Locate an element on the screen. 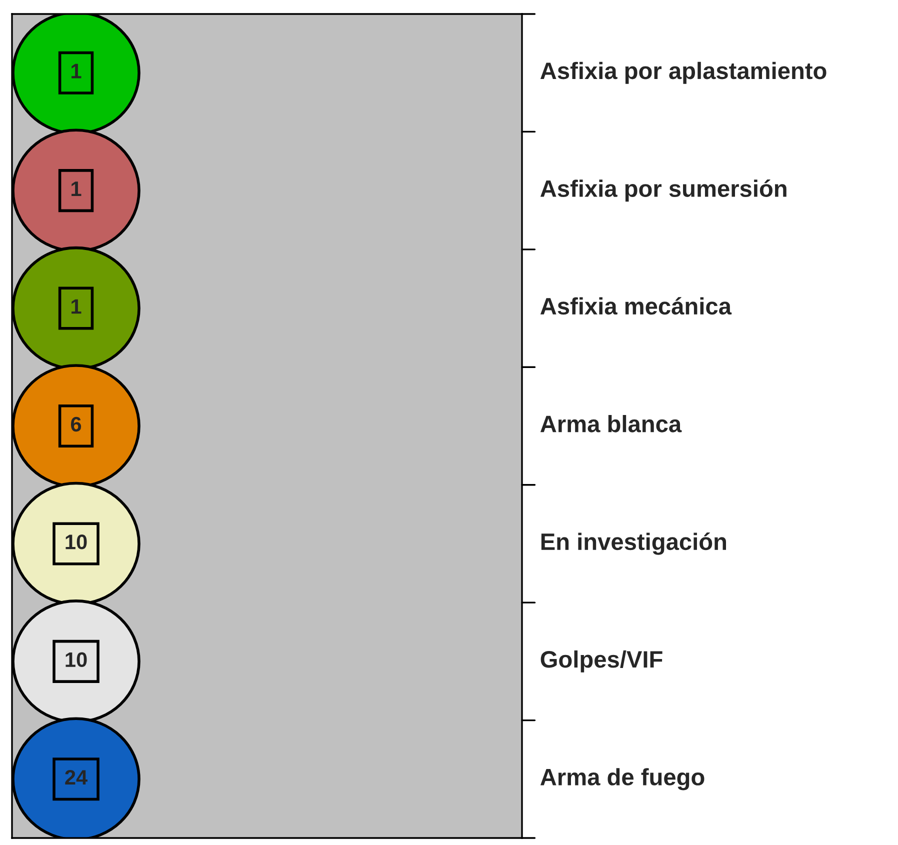  data-label: 24 is located at coordinates (76, 777).